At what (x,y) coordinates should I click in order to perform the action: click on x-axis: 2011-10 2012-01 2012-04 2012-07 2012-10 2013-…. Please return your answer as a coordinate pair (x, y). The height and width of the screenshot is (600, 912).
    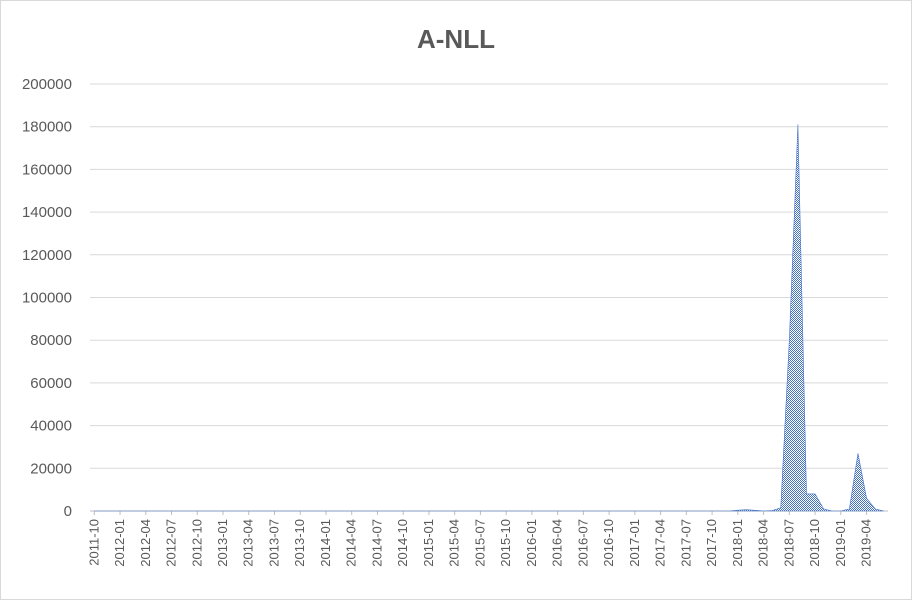
    Looking at the image, I should click on (480, 539).